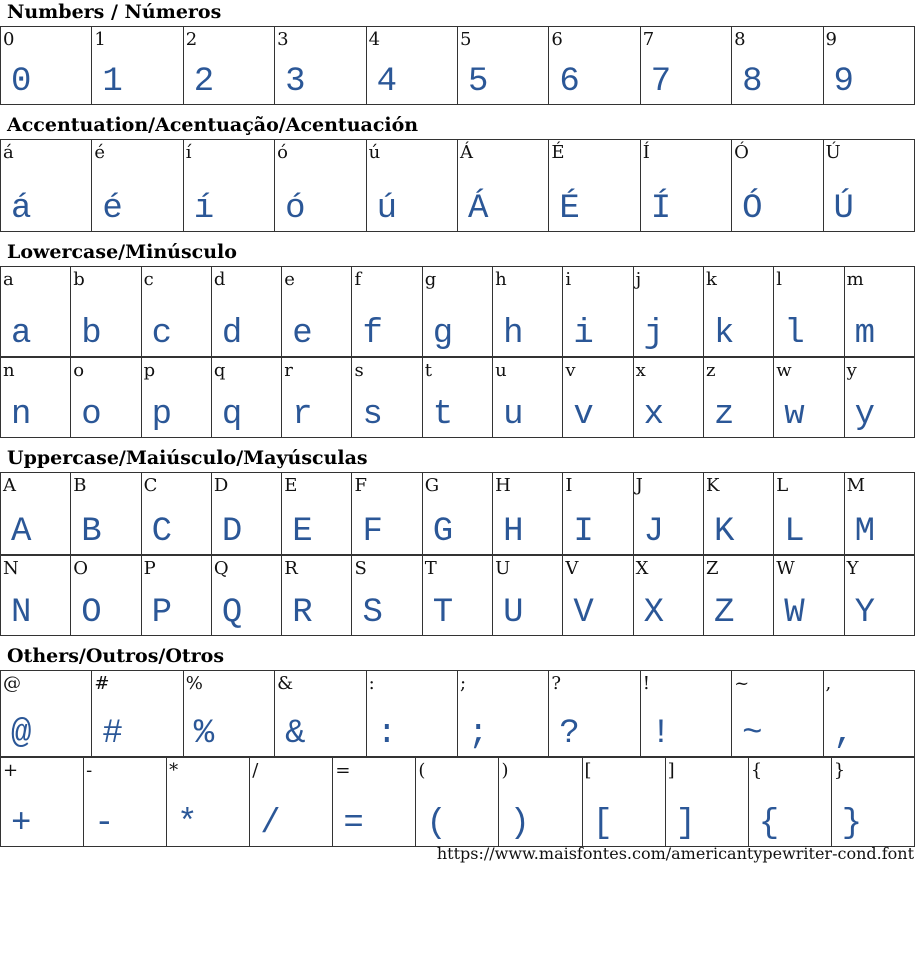  What do you see at coordinates (513, 613) in the screenshot?
I see `character-glyph: U` at bounding box center [513, 613].